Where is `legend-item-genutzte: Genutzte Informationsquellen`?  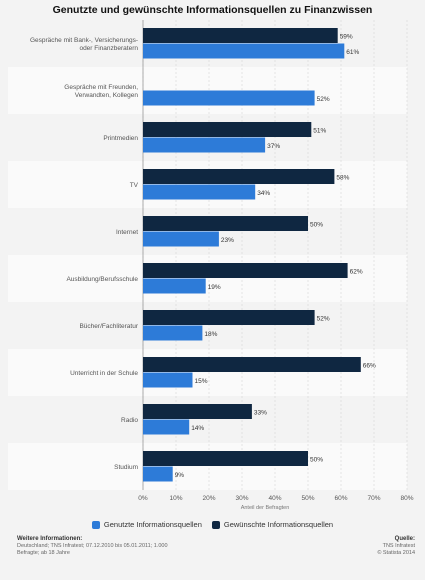 legend-item-genutzte: Genutzte Informationsquellen is located at coordinates (146, 524).